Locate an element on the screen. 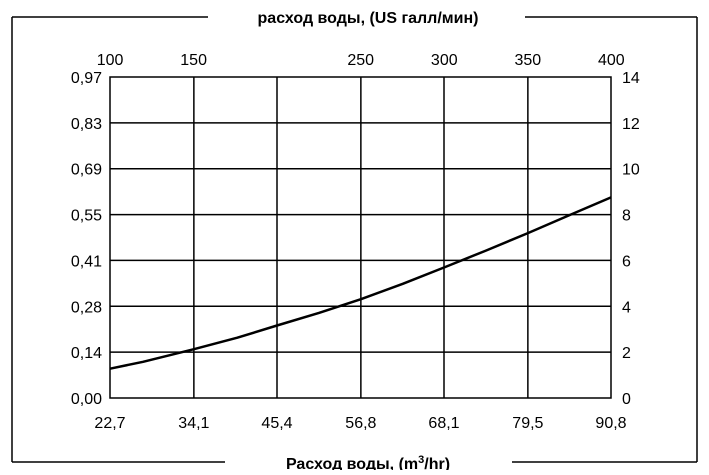 The width and height of the screenshot is (709, 475). y-right-tick-label: 14 is located at coordinates (631, 78).